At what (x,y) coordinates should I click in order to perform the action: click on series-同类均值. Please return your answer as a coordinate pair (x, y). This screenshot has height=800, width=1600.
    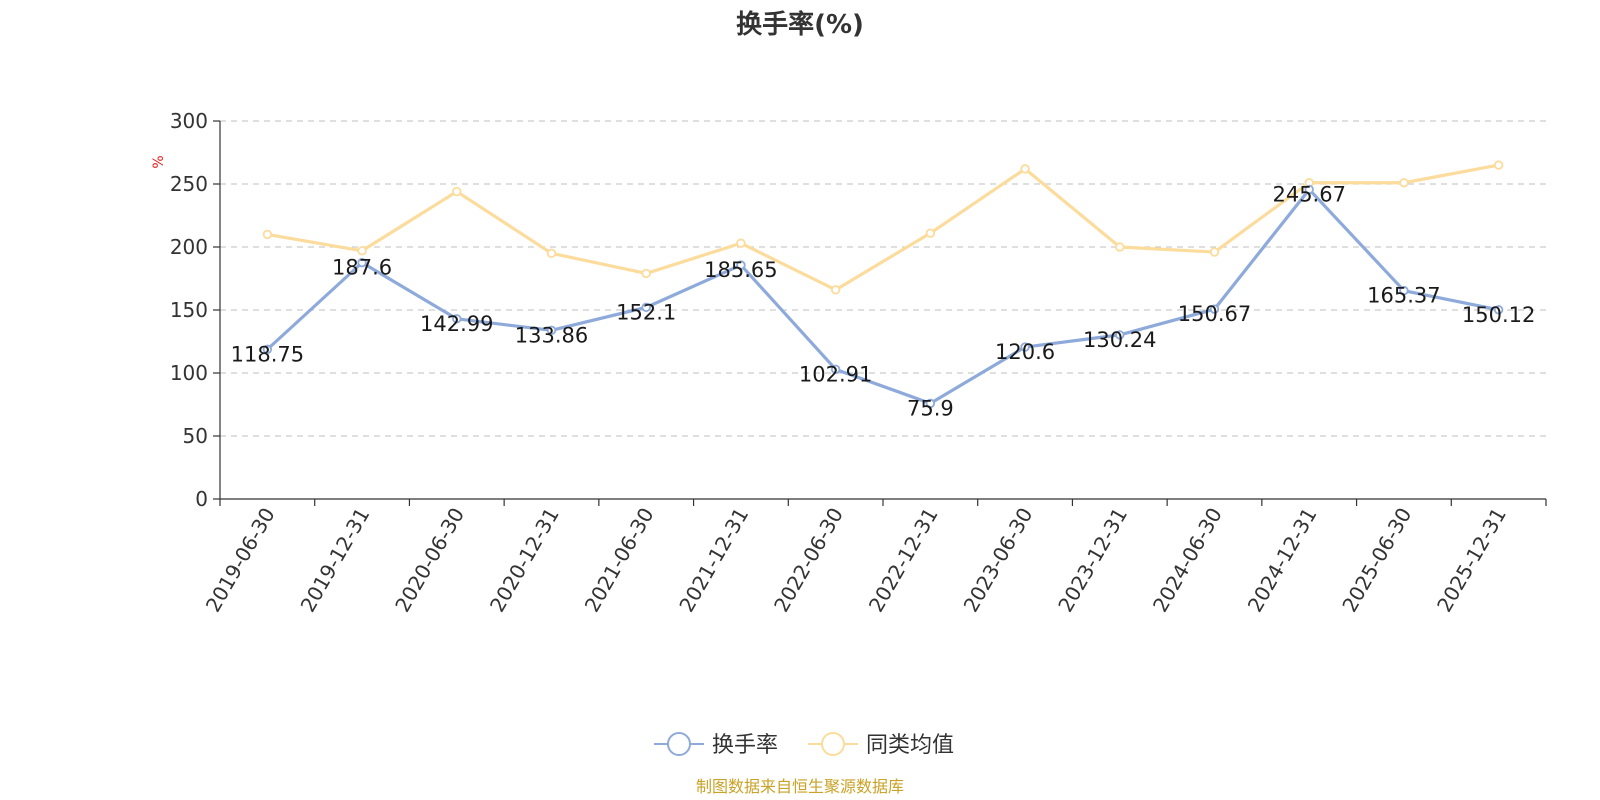
    Looking at the image, I should click on (883, 227).